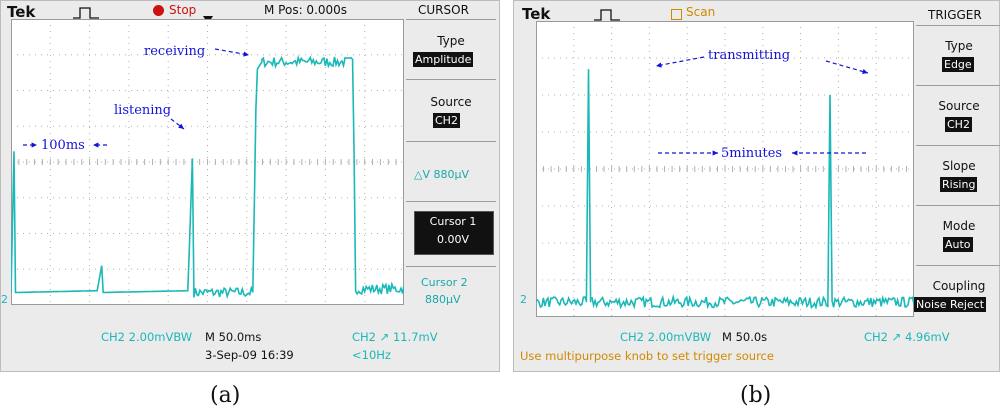  What do you see at coordinates (959, 226) in the screenshot?
I see `menu-mode-label: Mode` at bounding box center [959, 226].